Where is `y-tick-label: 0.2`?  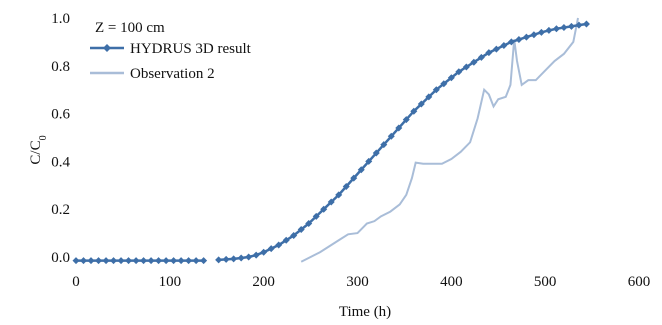
y-tick-label: 0.2 is located at coordinates (60, 210).